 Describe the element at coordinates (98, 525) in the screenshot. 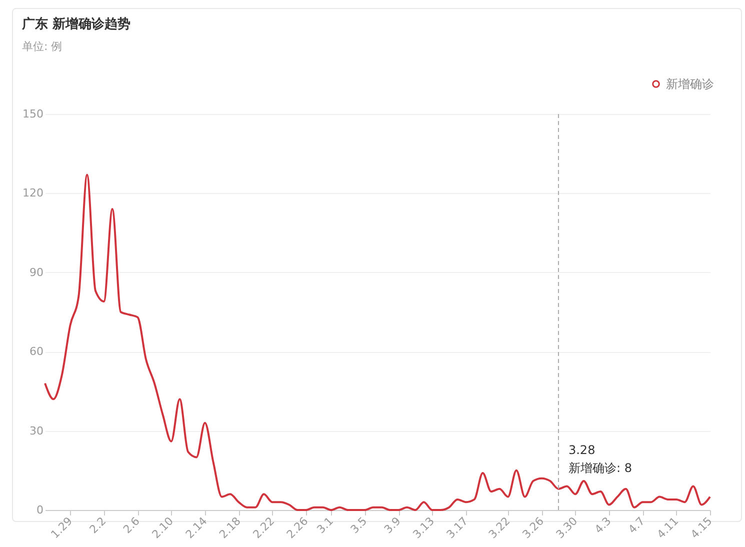

I see `x-tick-label: 2.2` at that location.